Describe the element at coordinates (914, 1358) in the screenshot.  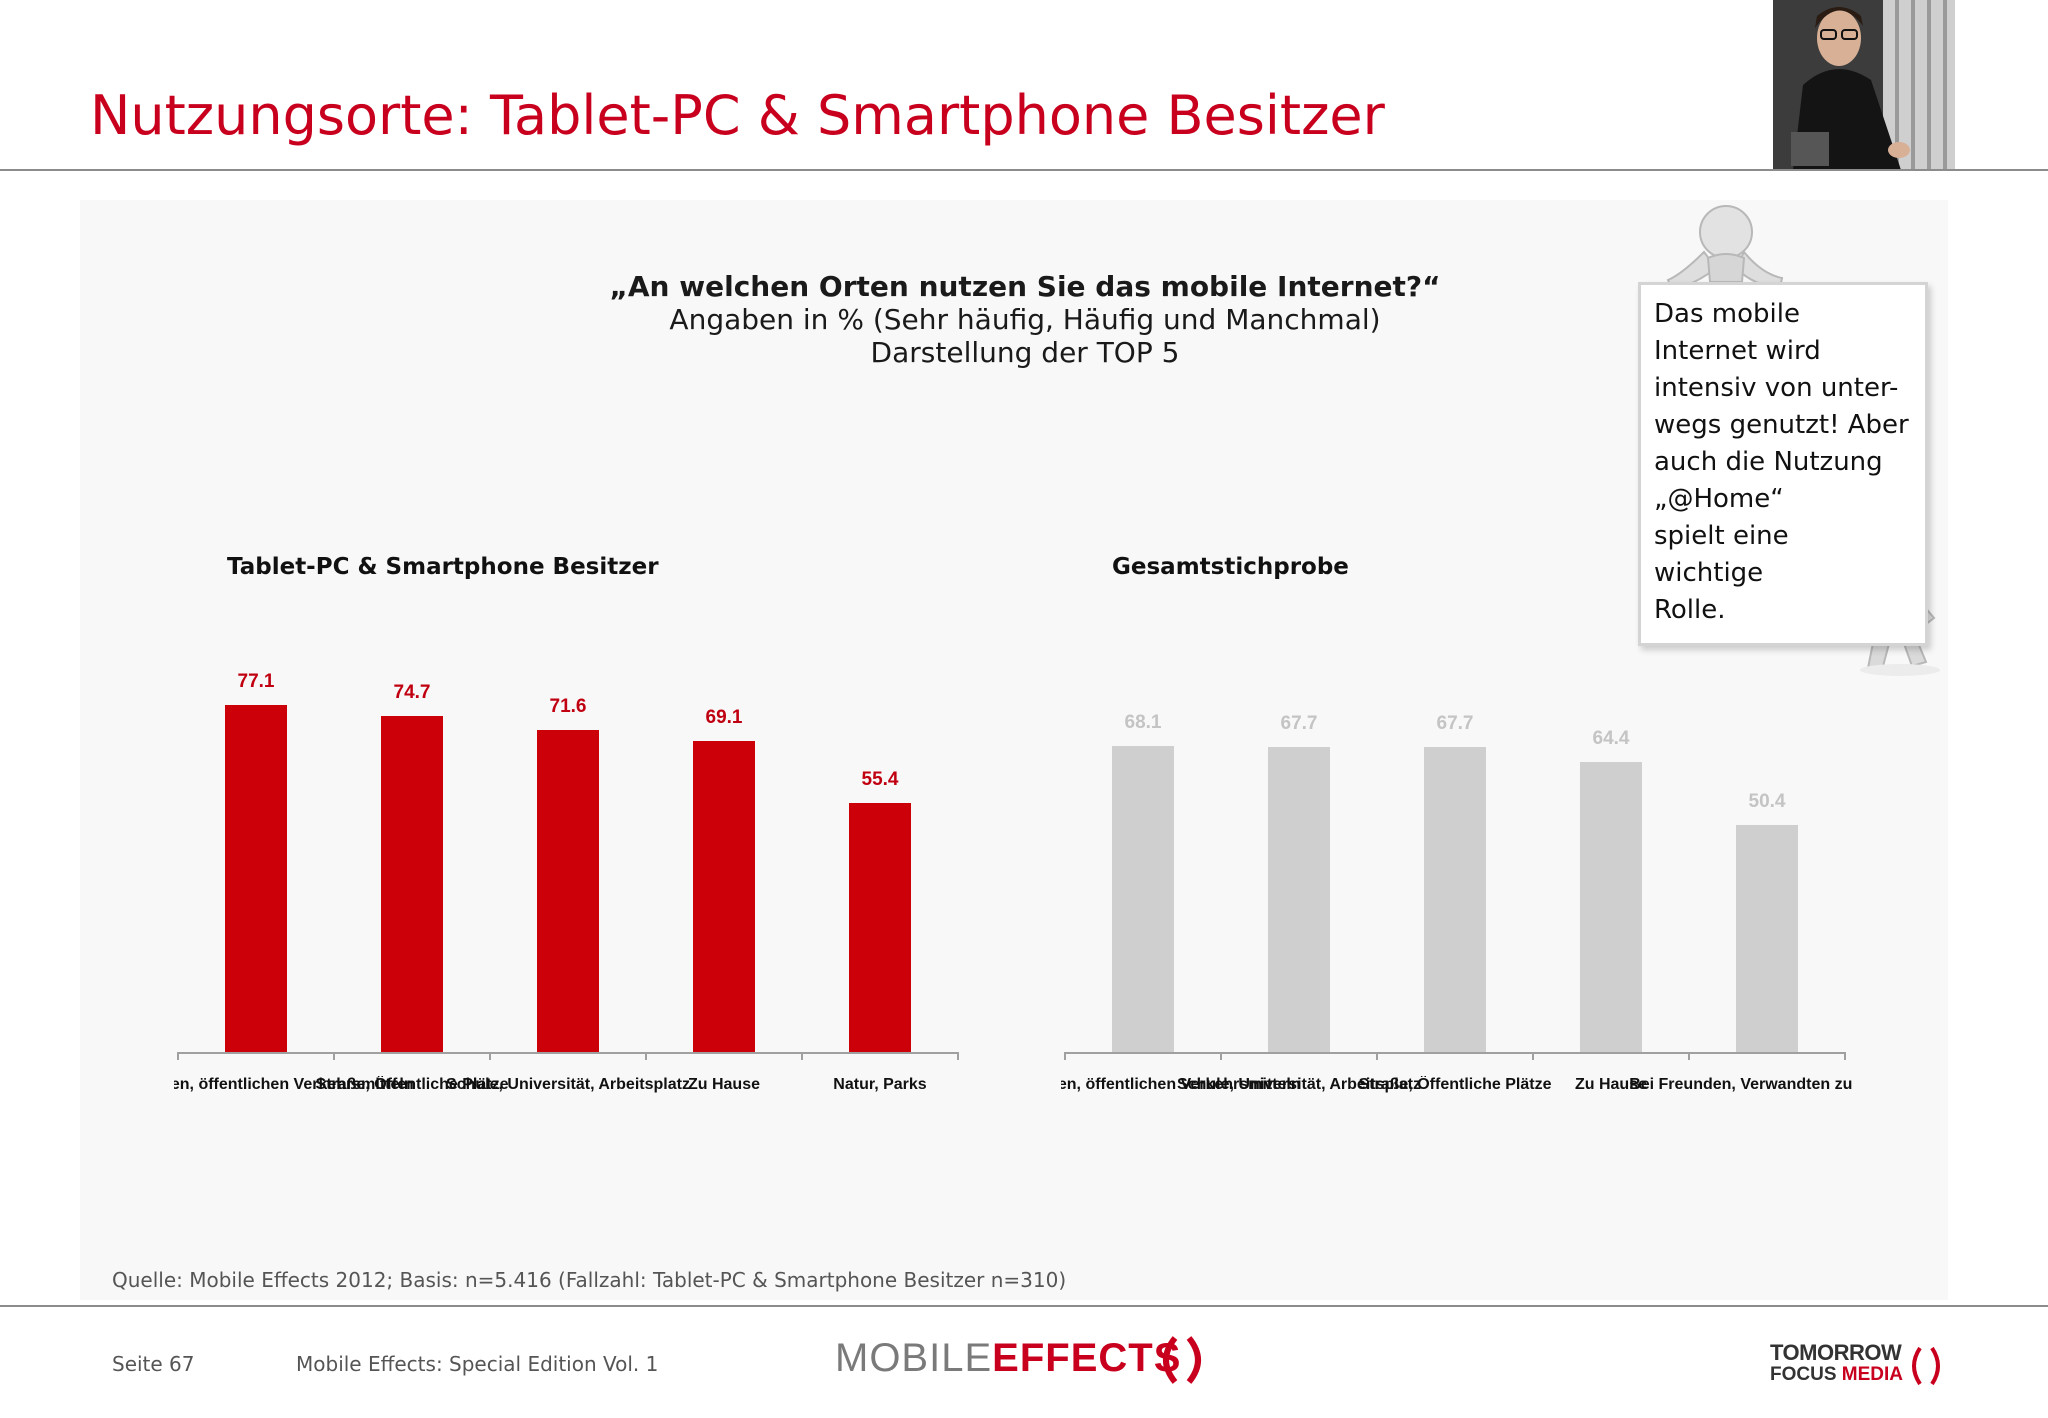
I see `logo-text-mobile: MOBILE` at that location.